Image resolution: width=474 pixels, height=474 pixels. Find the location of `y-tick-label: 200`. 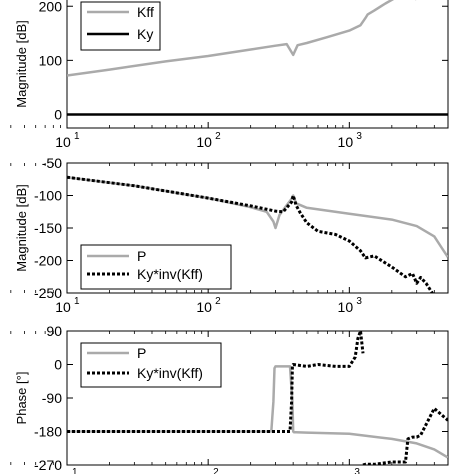

y-tick-label: 200 is located at coordinates (51, 7).